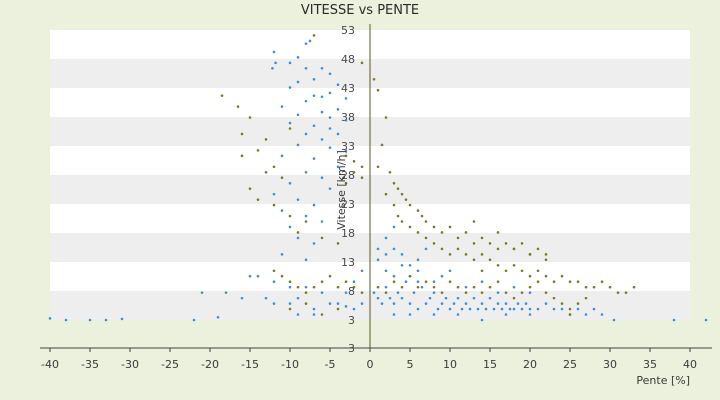 The image size is (720, 400). I want to click on y-tick-label: 28, so click(348, 175).